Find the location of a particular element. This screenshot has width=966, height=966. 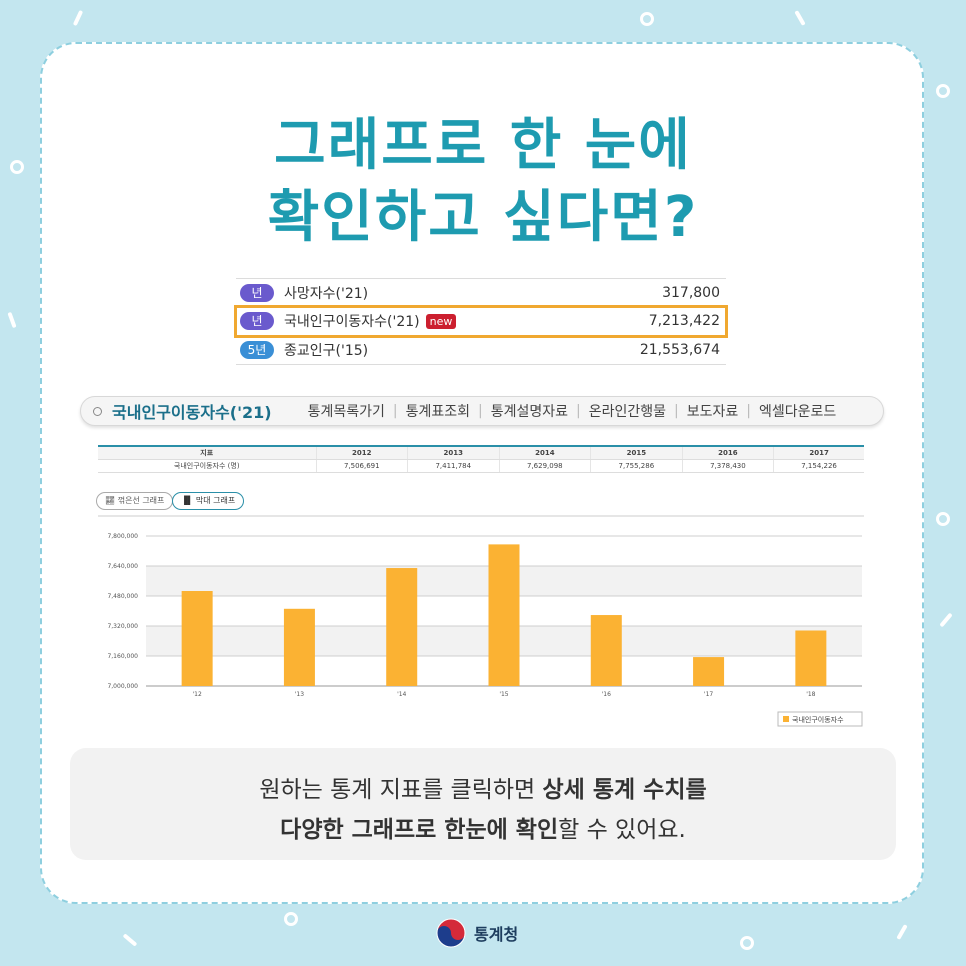

note-line1: 원하는 통계 지표를 클릭하면 상세 통계 수치를 is located at coordinates (483, 787).